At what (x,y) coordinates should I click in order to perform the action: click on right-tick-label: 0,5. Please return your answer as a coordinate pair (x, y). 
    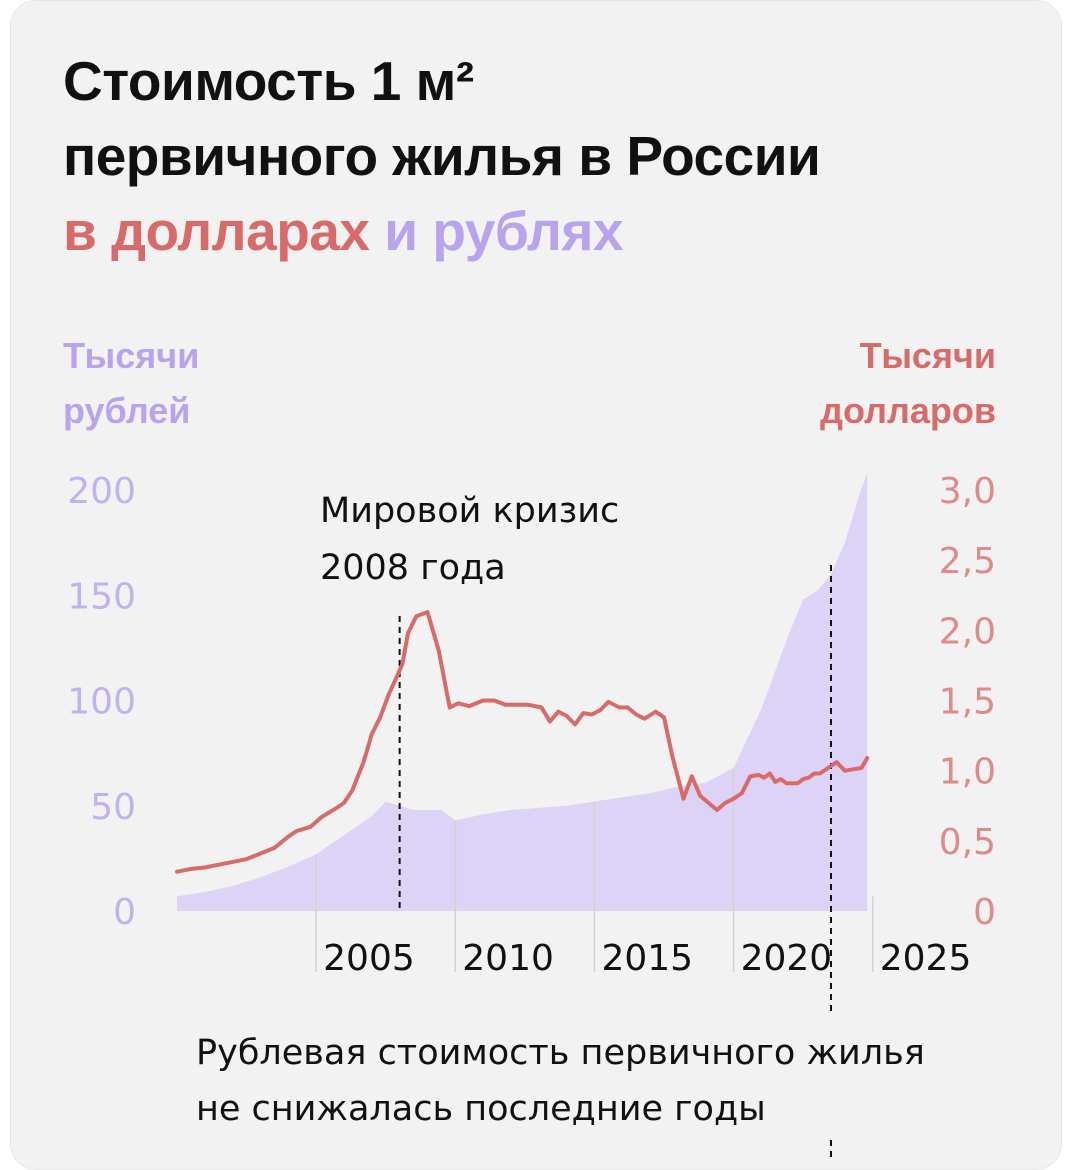
    Looking at the image, I should click on (967, 842).